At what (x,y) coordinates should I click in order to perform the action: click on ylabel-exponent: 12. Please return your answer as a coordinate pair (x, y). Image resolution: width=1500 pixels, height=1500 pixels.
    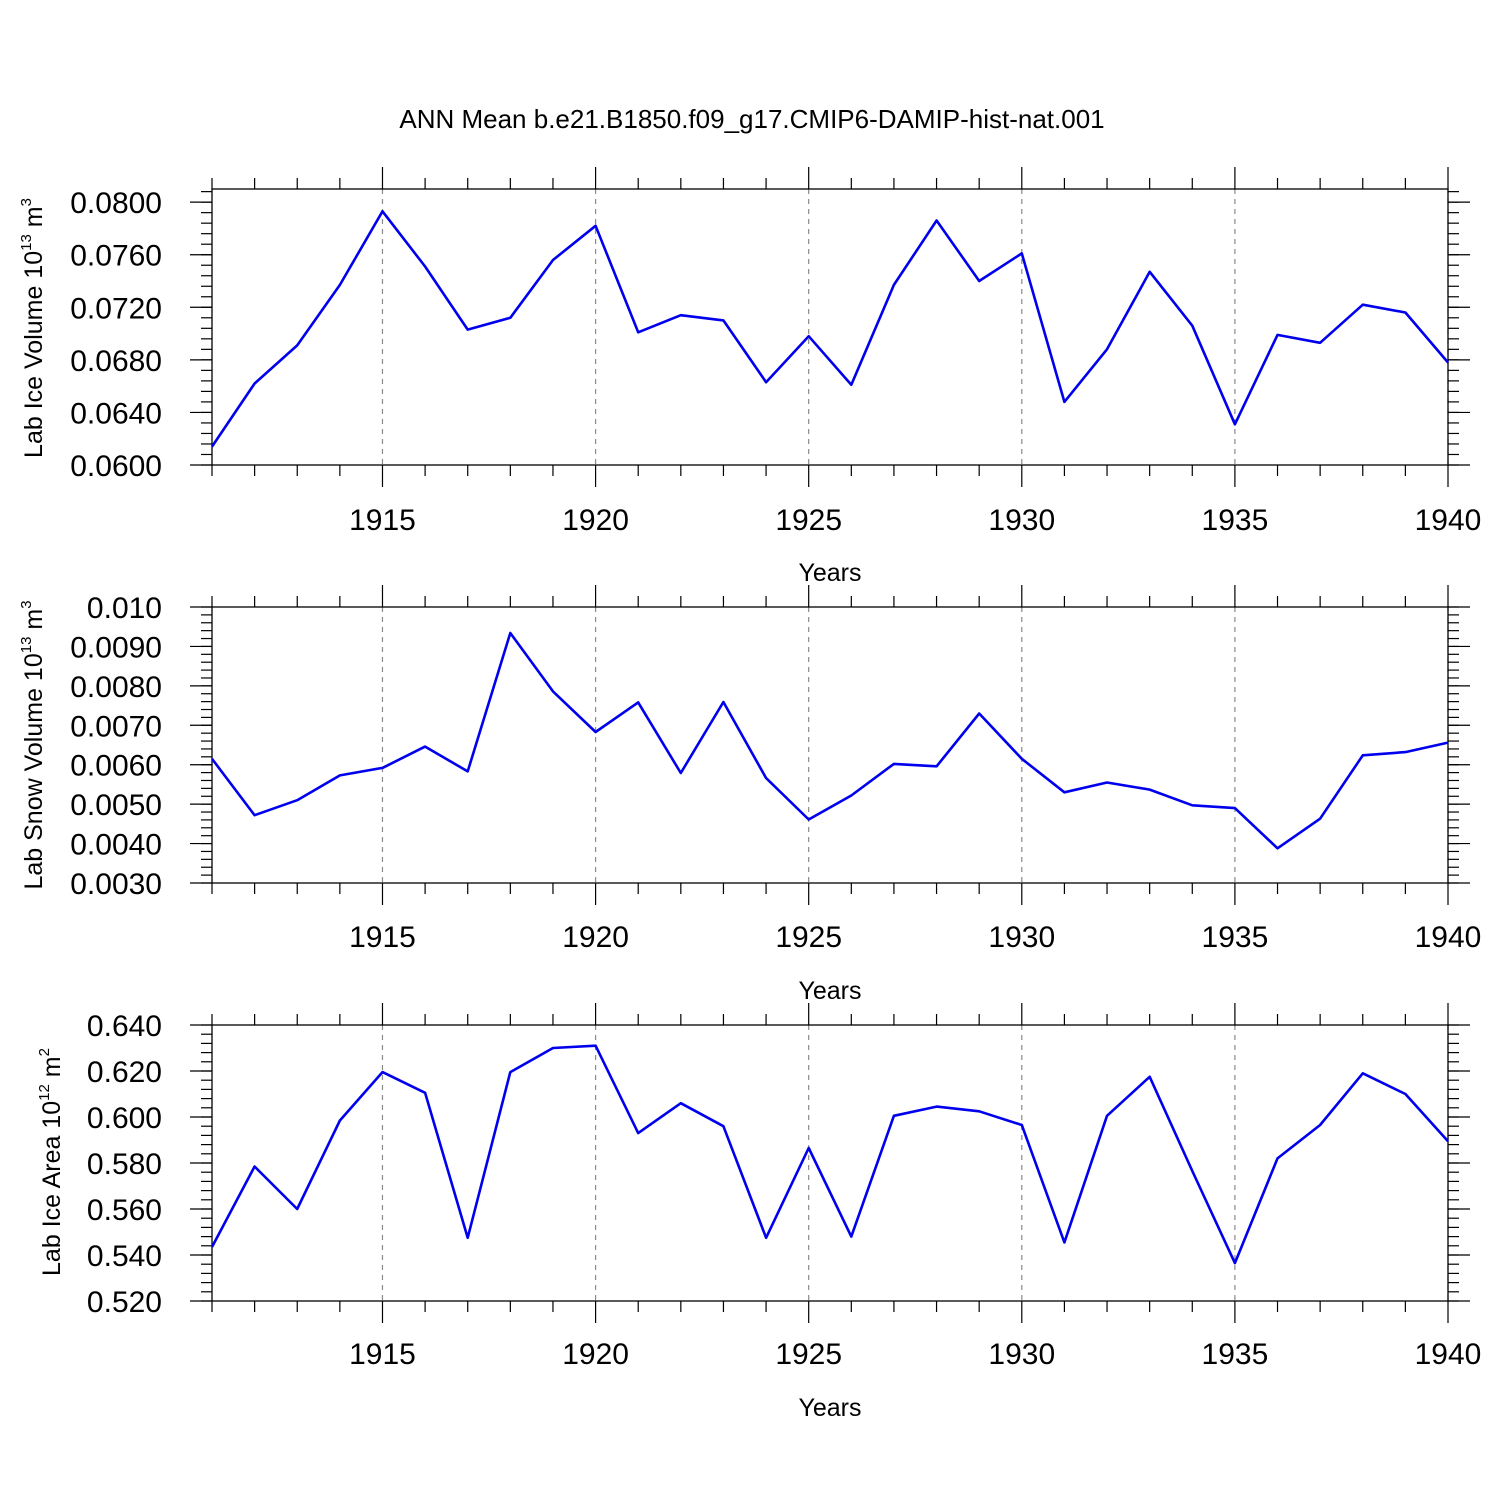
    Looking at the image, I should click on (44, 1092).